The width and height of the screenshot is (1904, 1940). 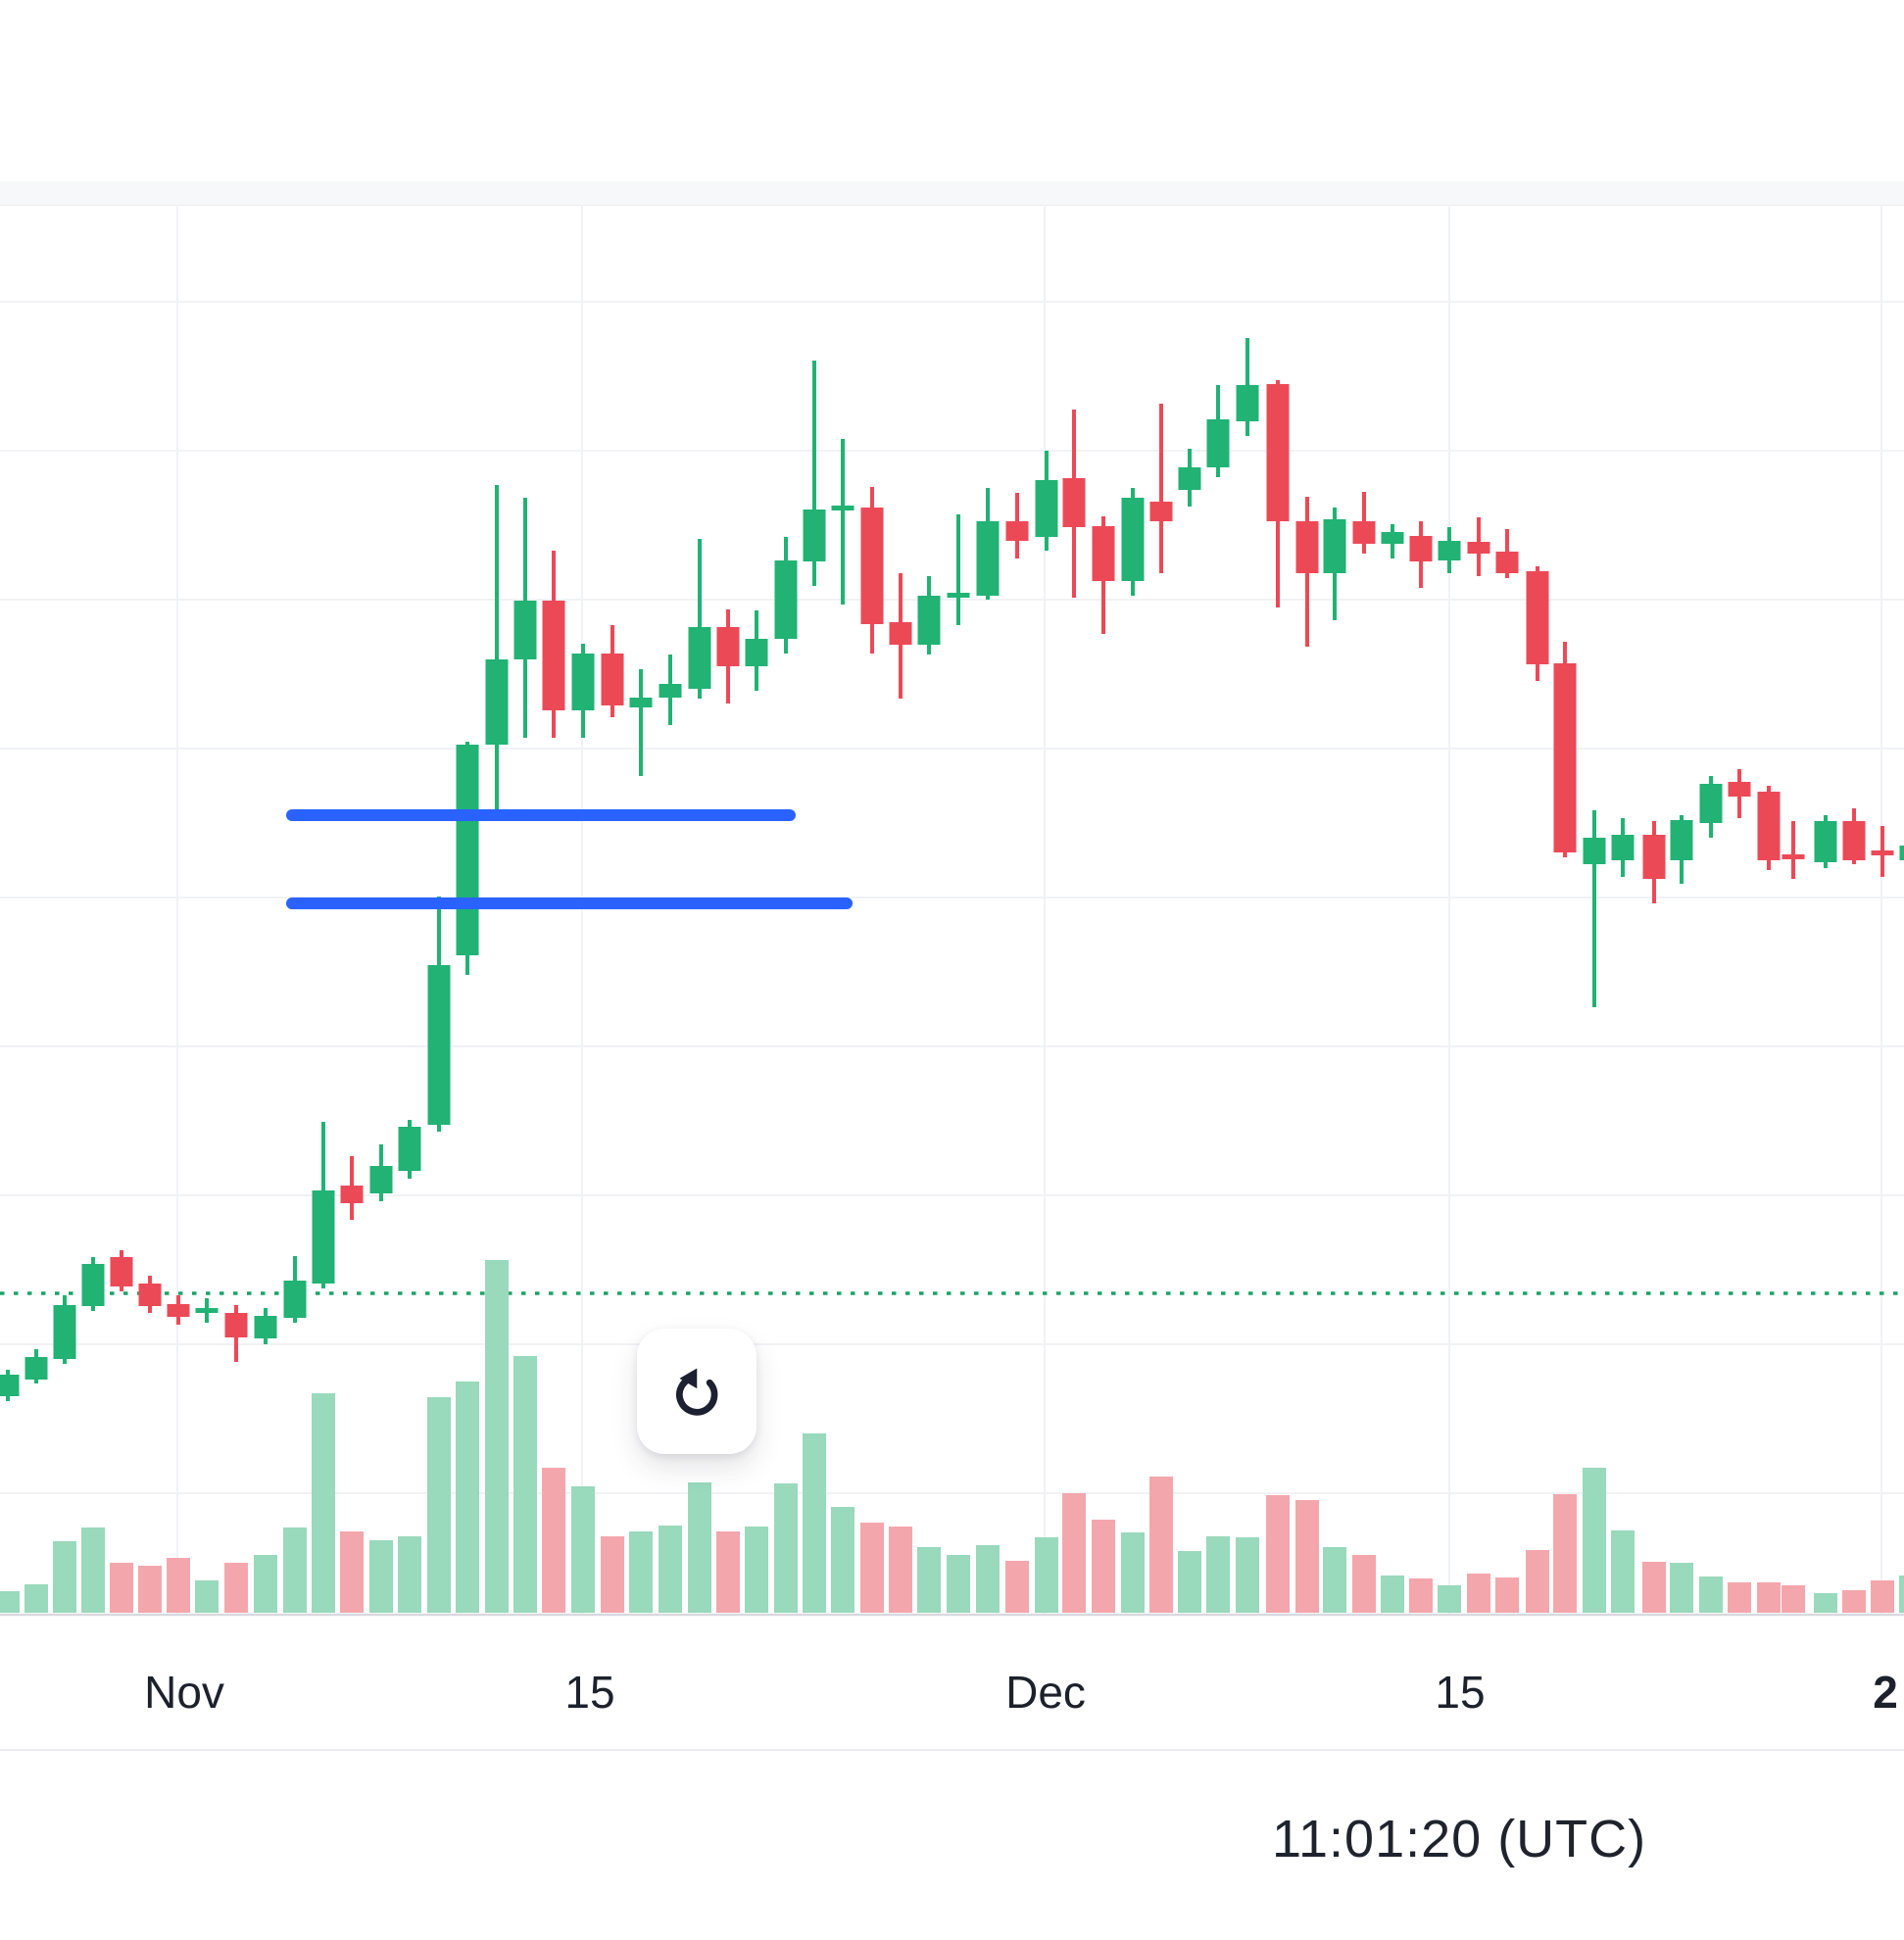 I want to click on refresh-button, so click(x=697, y=1391).